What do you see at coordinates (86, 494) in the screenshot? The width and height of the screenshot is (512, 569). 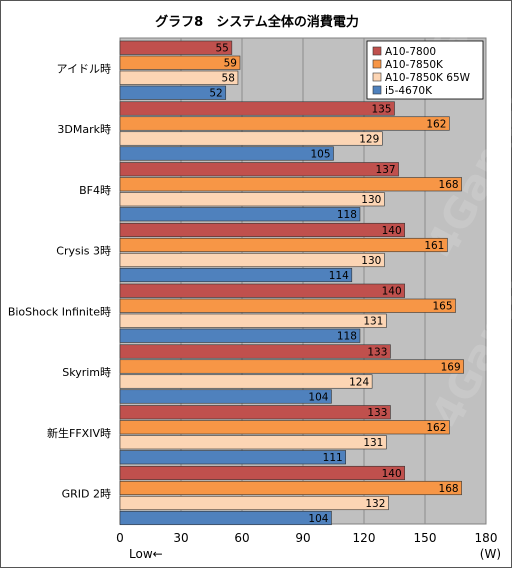 I see `category-label: GRID 2時` at bounding box center [86, 494].